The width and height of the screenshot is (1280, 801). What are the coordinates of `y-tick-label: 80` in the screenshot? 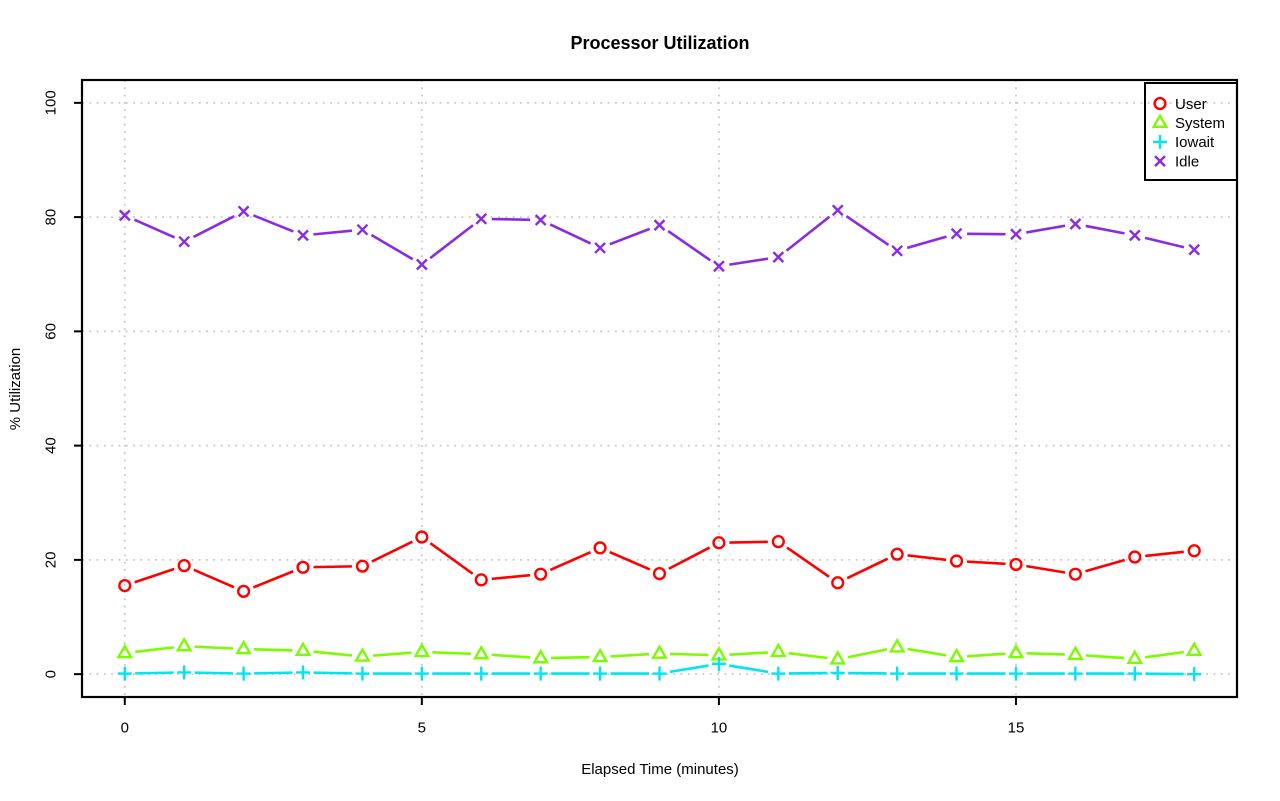 It's located at (50, 217).